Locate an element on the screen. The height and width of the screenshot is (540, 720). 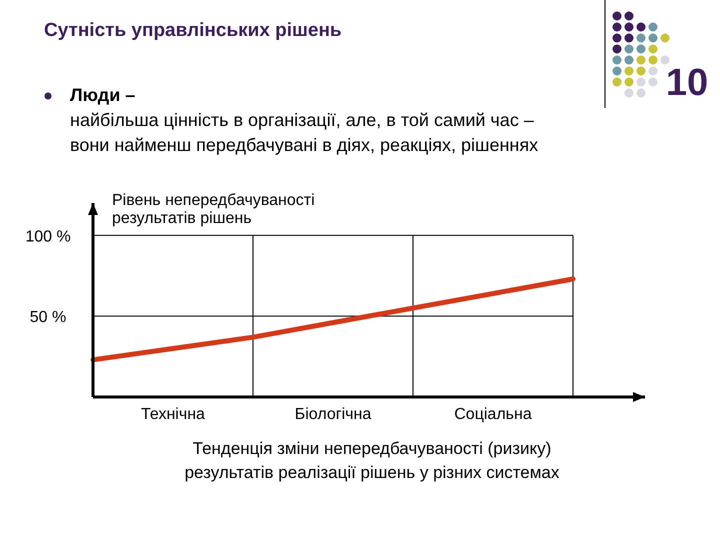
y-tick-label: 100 % is located at coordinates (48, 237).